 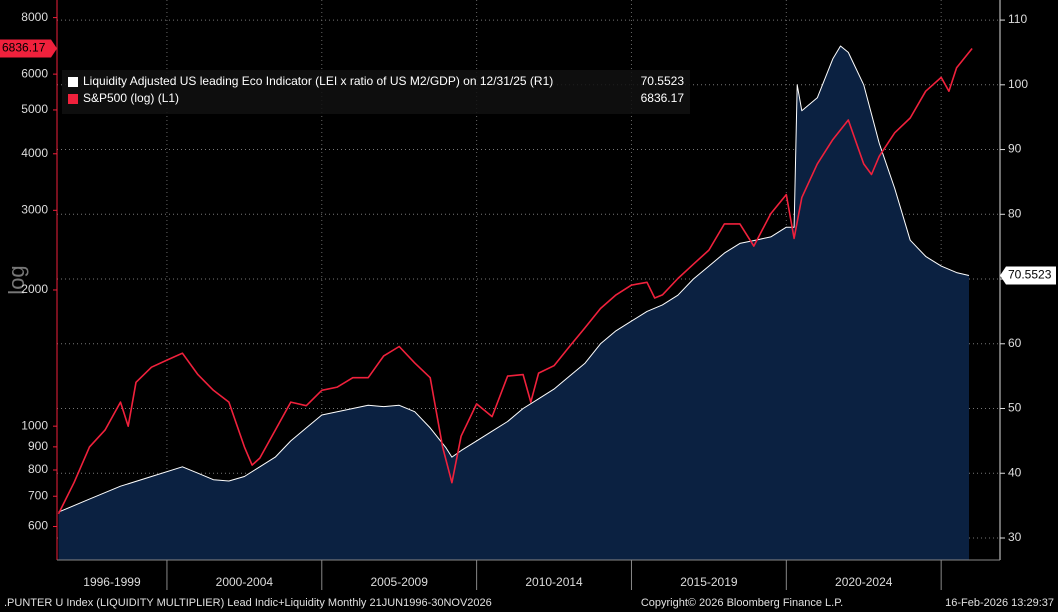 What do you see at coordinates (1015, 343) in the screenshot?
I see `y2-tick-label: 60` at bounding box center [1015, 343].